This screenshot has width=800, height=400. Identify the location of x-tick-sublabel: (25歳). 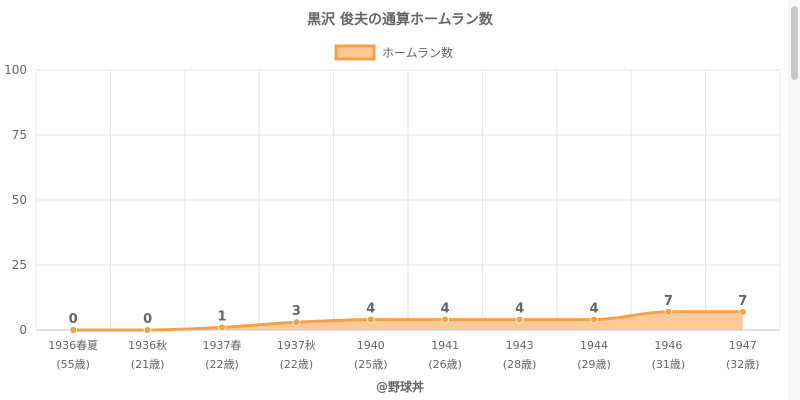
(371, 364).